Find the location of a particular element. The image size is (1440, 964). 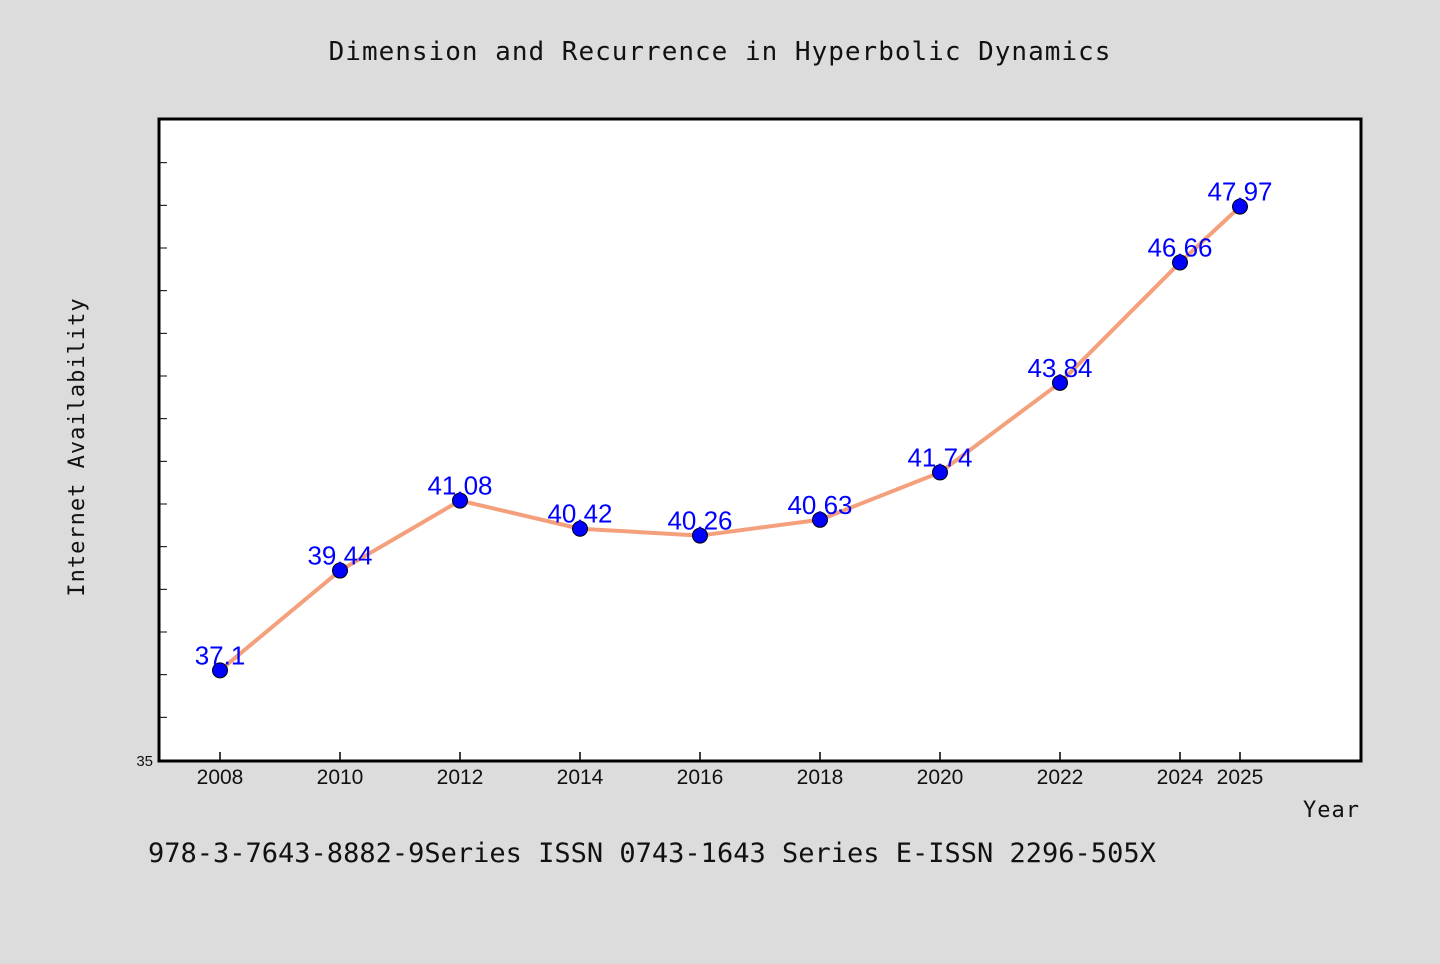

x-tick-label: 2025 is located at coordinates (1240, 777).